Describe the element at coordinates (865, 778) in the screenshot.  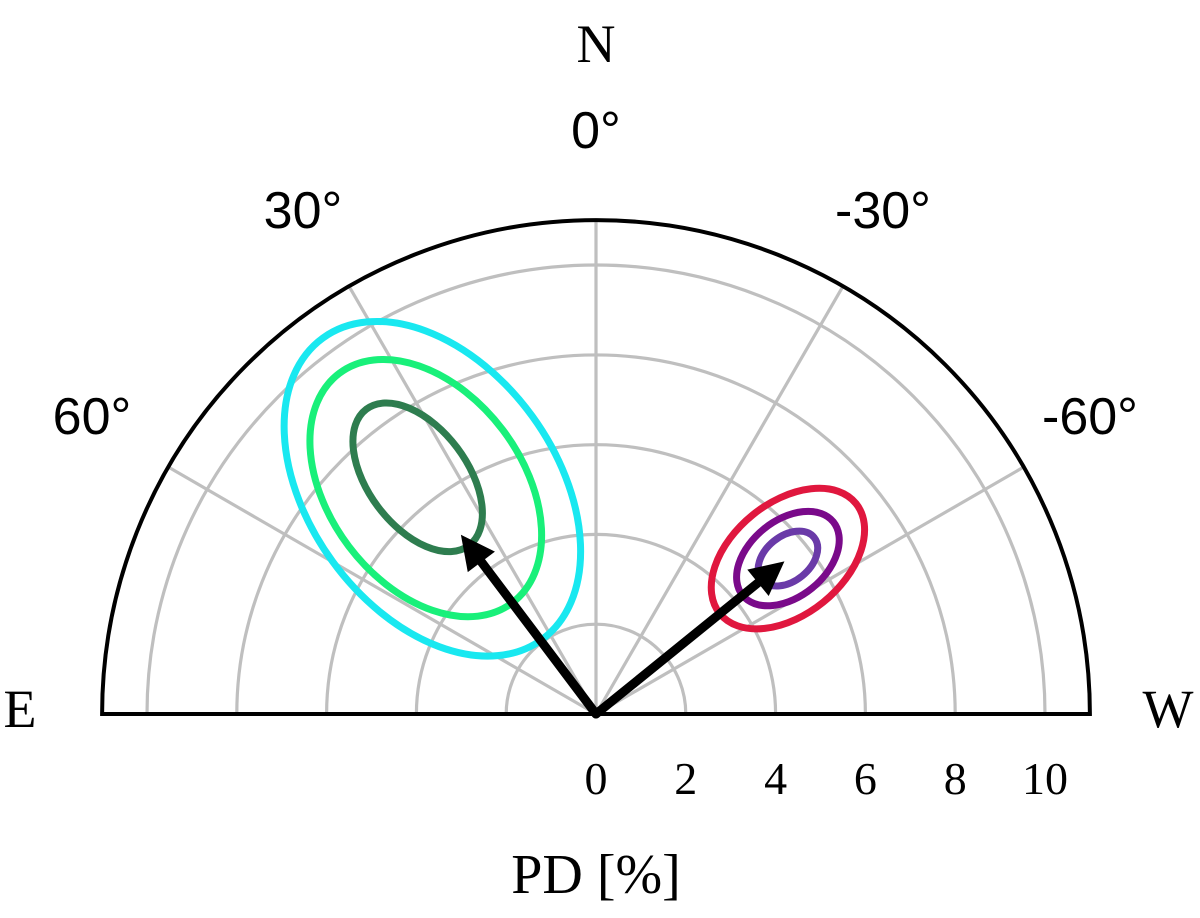
I see `radial-tick-label-6: 6` at that location.